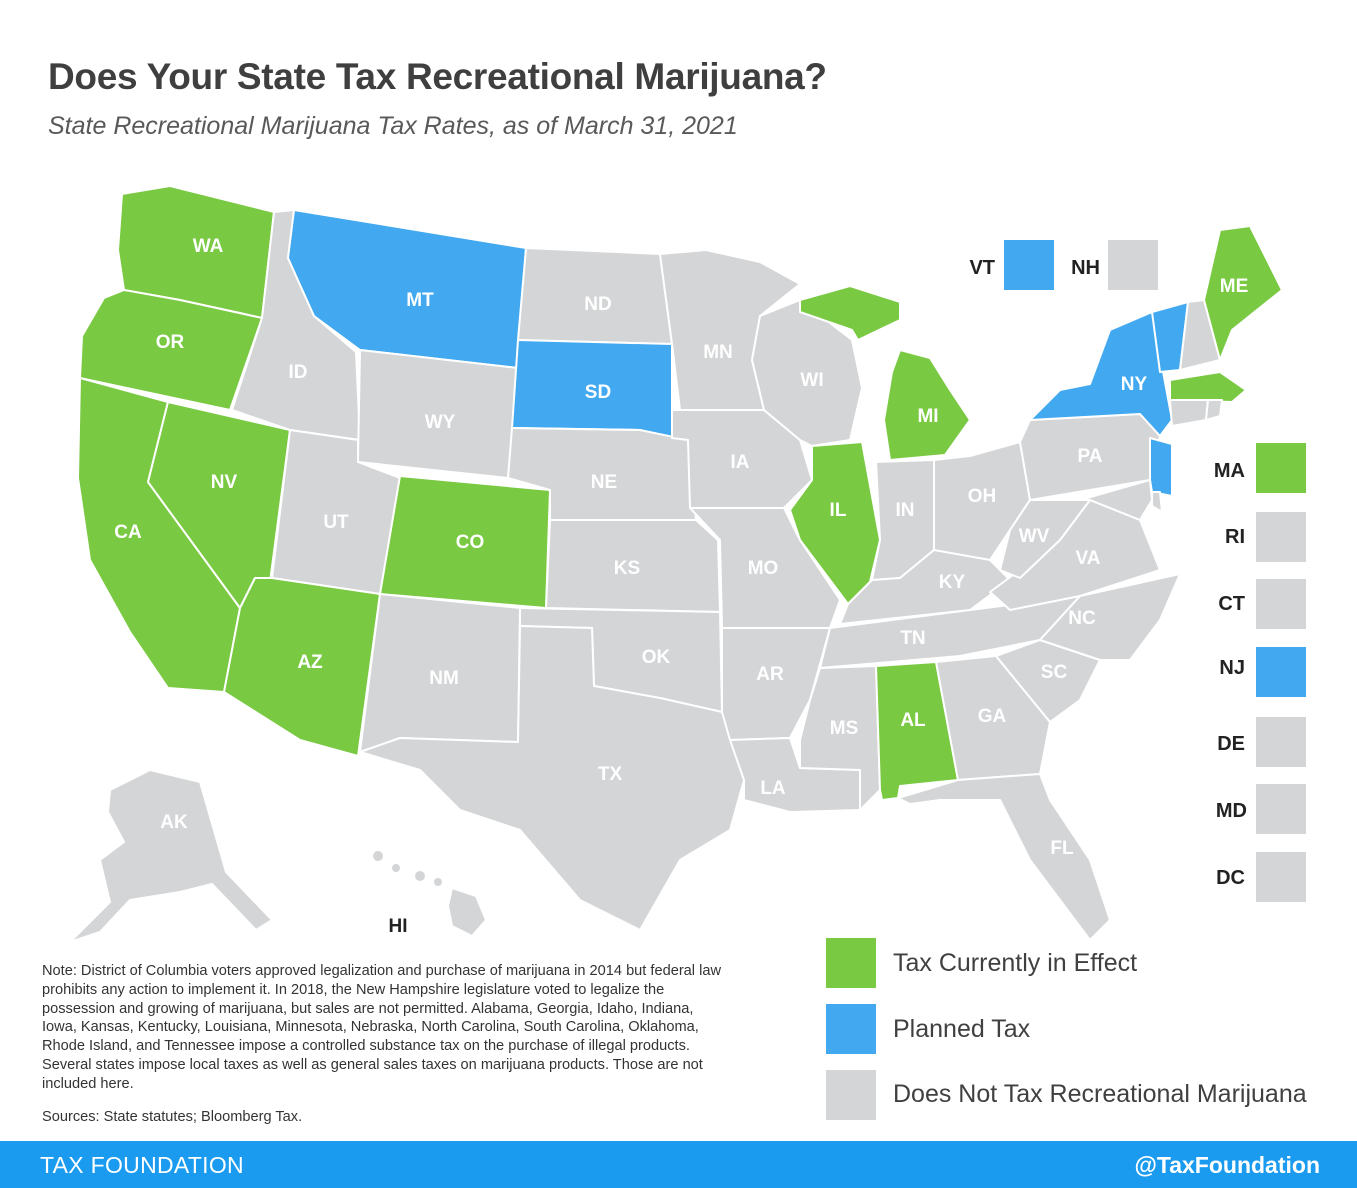 The image size is (1357, 1188). I want to click on svg-text: NM, so click(444, 678).